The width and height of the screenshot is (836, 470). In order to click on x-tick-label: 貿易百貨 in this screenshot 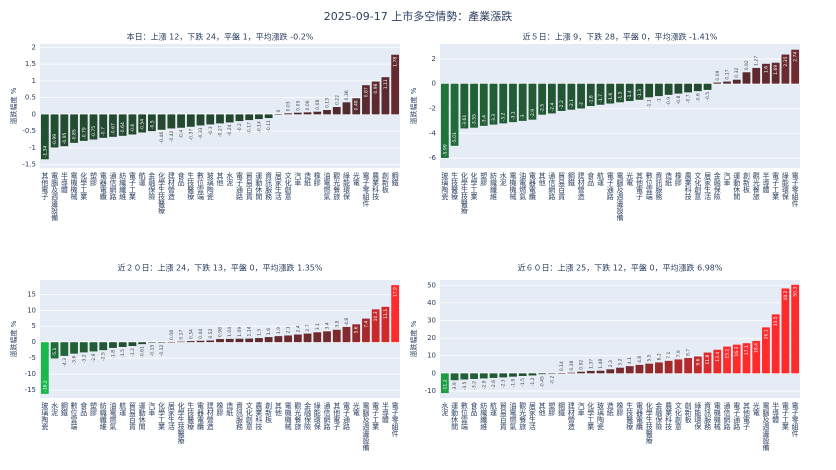, I will do `click(562, 186)`.